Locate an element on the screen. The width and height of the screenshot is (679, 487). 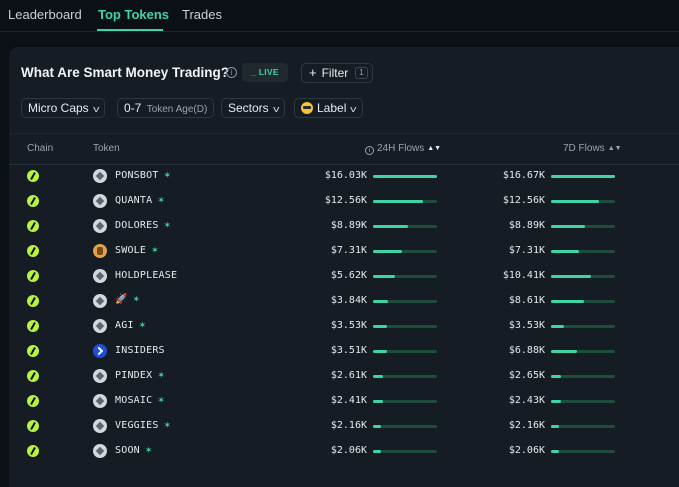
token-name-text: 🚀 is located at coordinates (121, 299).